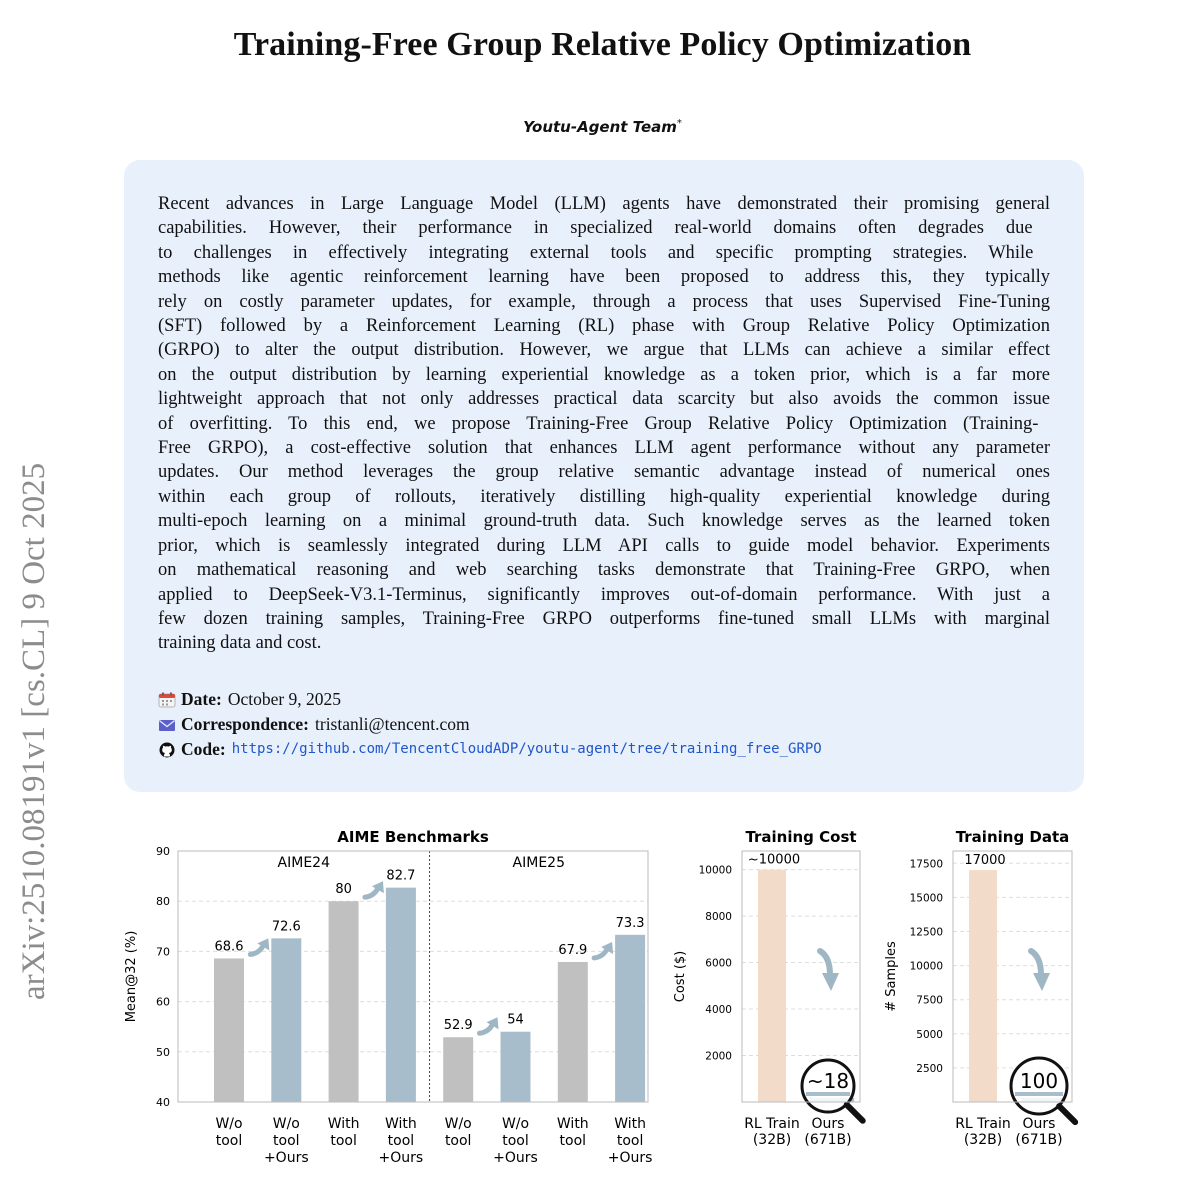  What do you see at coordinates (926, 967) in the screenshot?
I see `y-tick-label: 10000` at bounding box center [926, 967].